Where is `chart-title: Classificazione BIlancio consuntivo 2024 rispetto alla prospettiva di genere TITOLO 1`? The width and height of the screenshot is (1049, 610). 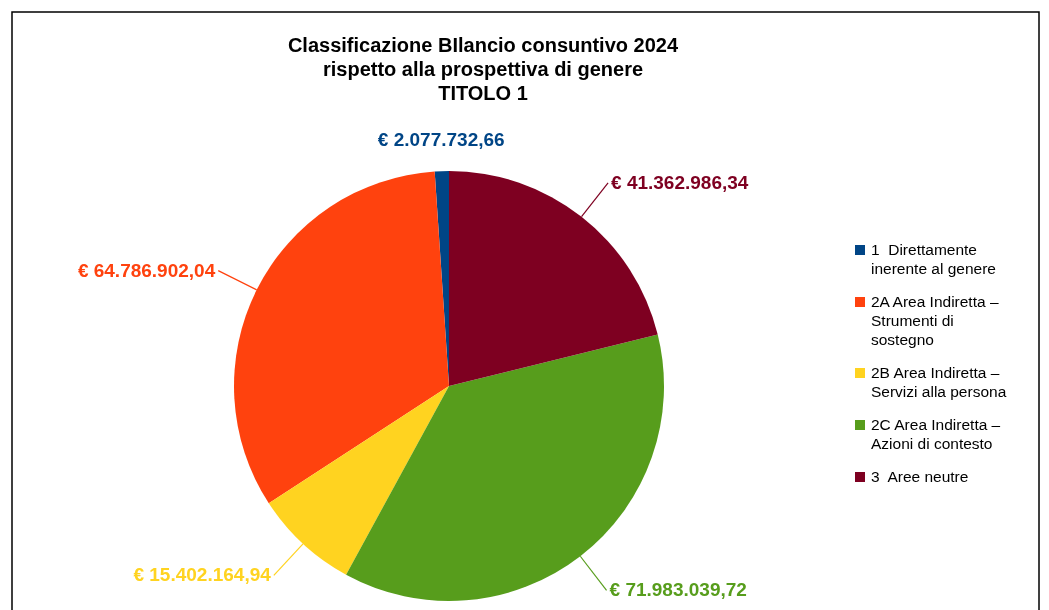 chart-title: Classificazione BIlancio consuntivo 2024 rispetto alla prospettiva di genere TITOLO 1 is located at coordinates (483, 69).